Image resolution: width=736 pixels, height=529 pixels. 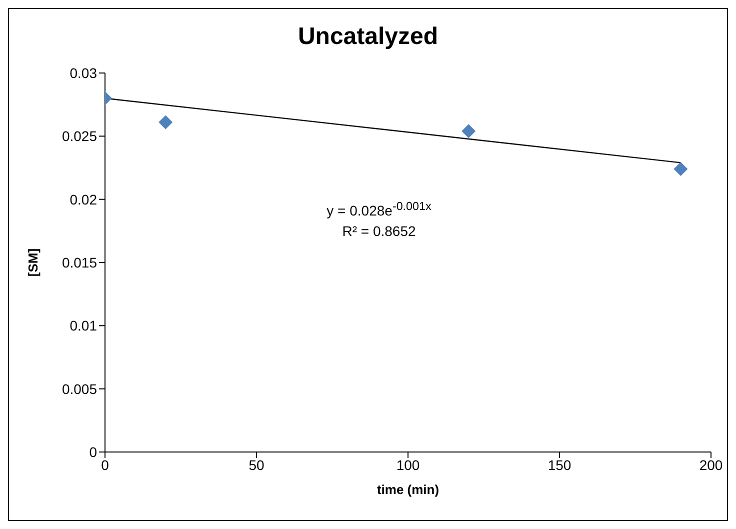 What do you see at coordinates (84, 326) in the screenshot?
I see `y-tick-label: 0.01` at bounding box center [84, 326].